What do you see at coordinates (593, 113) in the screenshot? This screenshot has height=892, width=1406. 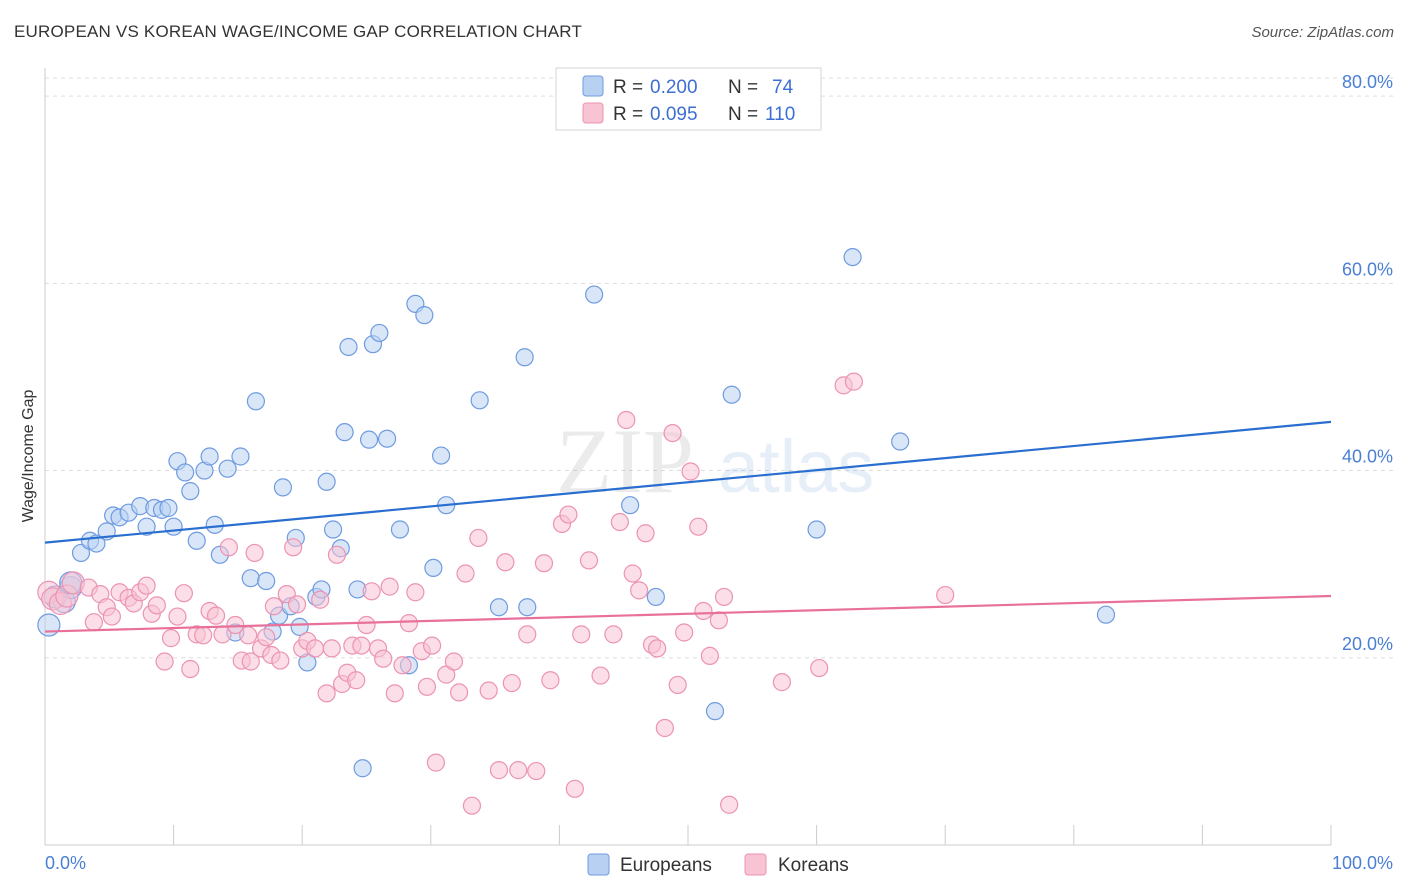 I see `koreans-legend-swatch` at bounding box center [593, 113].